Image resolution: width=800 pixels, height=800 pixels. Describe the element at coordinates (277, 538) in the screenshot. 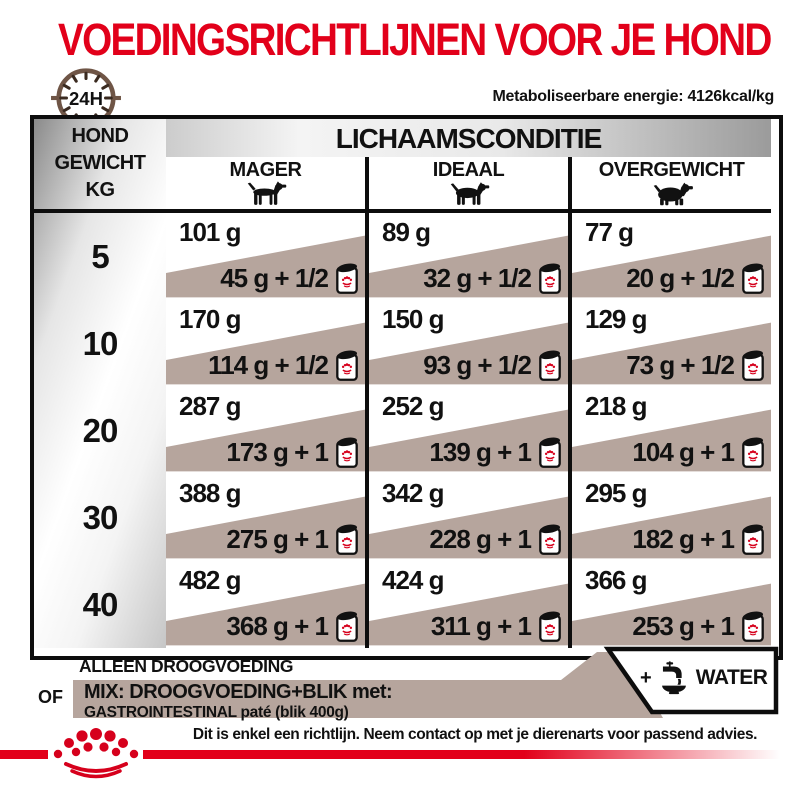

I see `mix-amount: 275 g + 1` at that location.